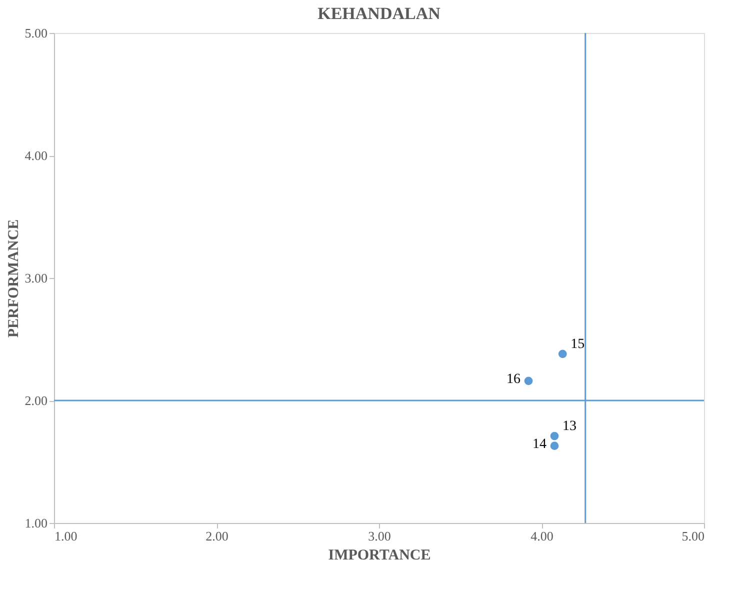 This screenshot has width=745, height=601. What do you see at coordinates (36, 33) in the screenshot?
I see `y-tick-label: 5.00` at bounding box center [36, 33].